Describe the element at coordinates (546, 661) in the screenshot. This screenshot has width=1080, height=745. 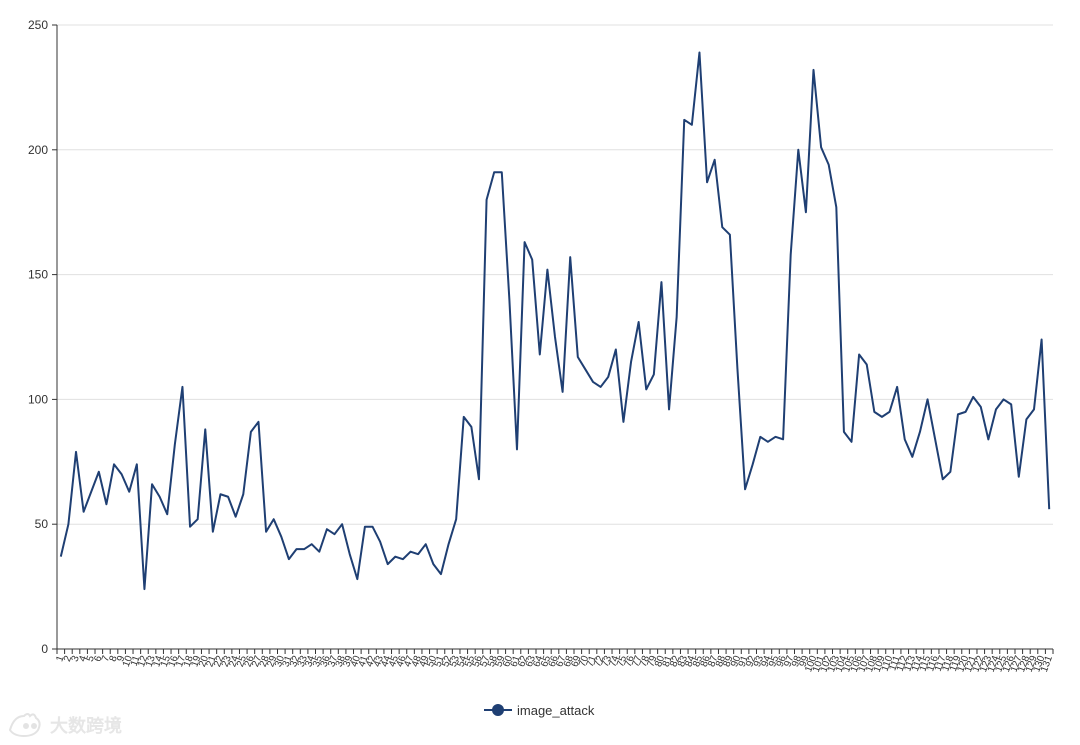
I see `x-tick-label: 65` at that location.